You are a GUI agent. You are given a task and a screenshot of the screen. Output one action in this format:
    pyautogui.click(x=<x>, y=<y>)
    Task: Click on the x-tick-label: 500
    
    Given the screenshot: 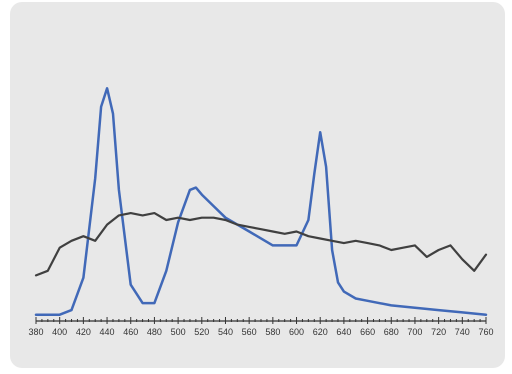 What is the action you would take?
    pyautogui.click(x=178, y=332)
    